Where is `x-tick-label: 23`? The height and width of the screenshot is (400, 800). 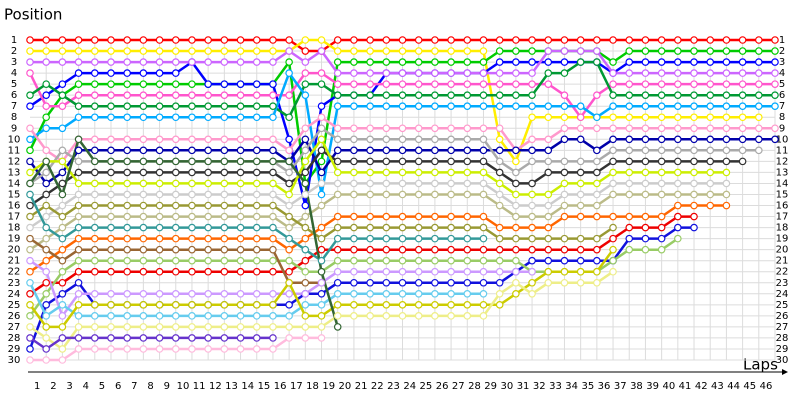
x-tick-label: 23 is located at coordinates (393, 386).